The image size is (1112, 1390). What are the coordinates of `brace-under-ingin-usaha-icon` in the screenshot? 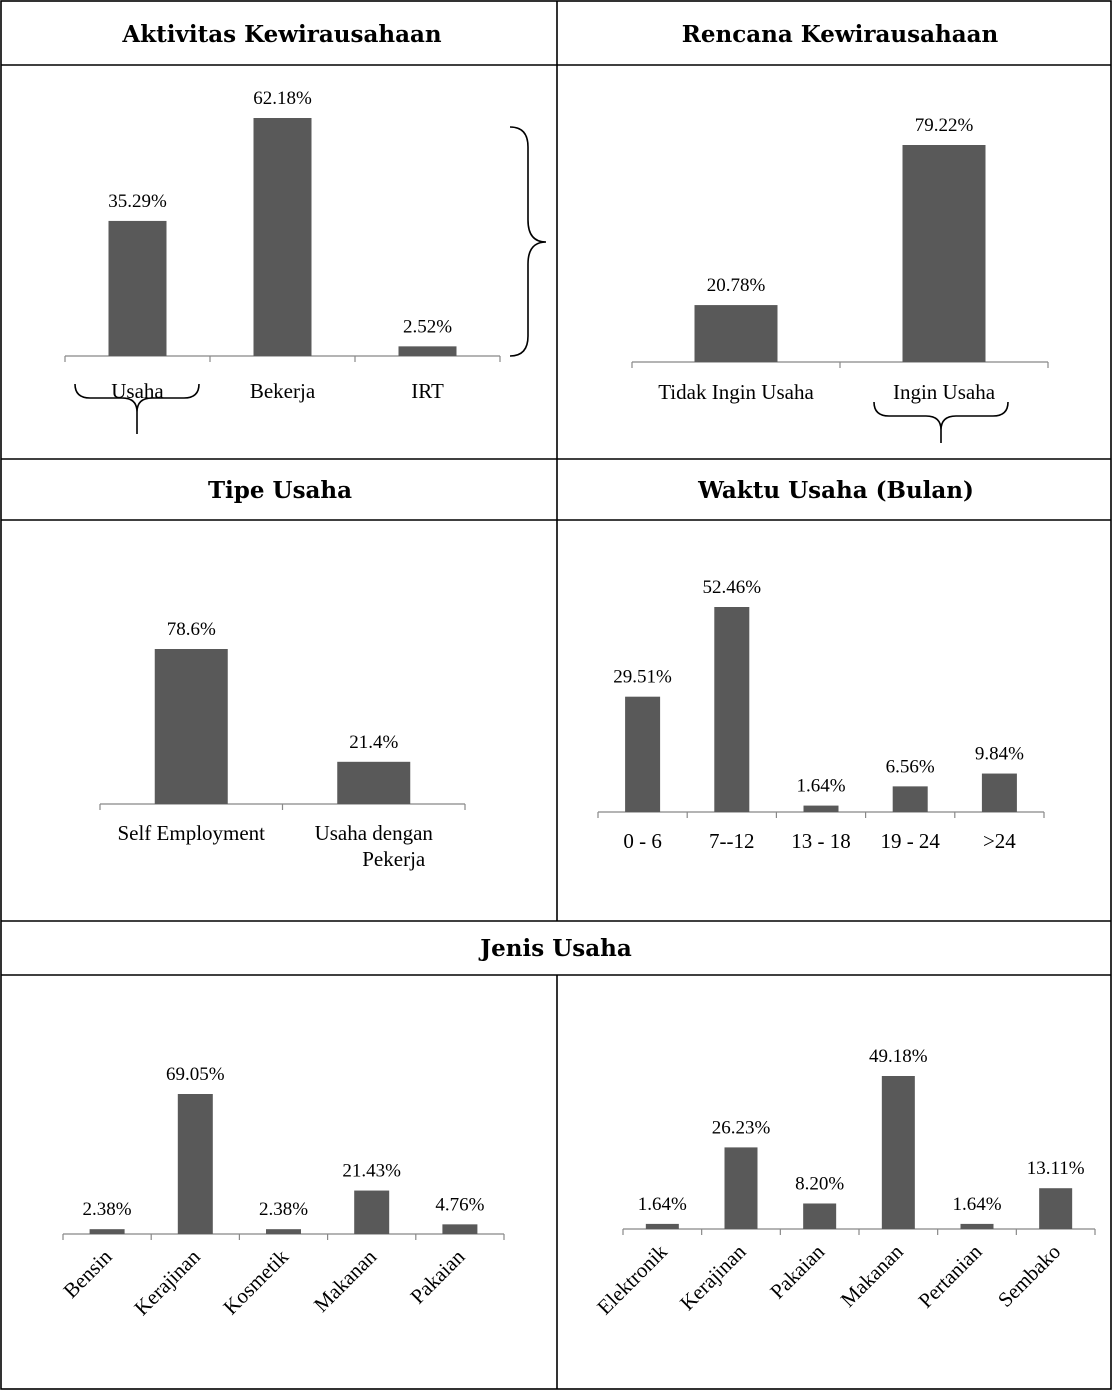 It's located at (941, 422).